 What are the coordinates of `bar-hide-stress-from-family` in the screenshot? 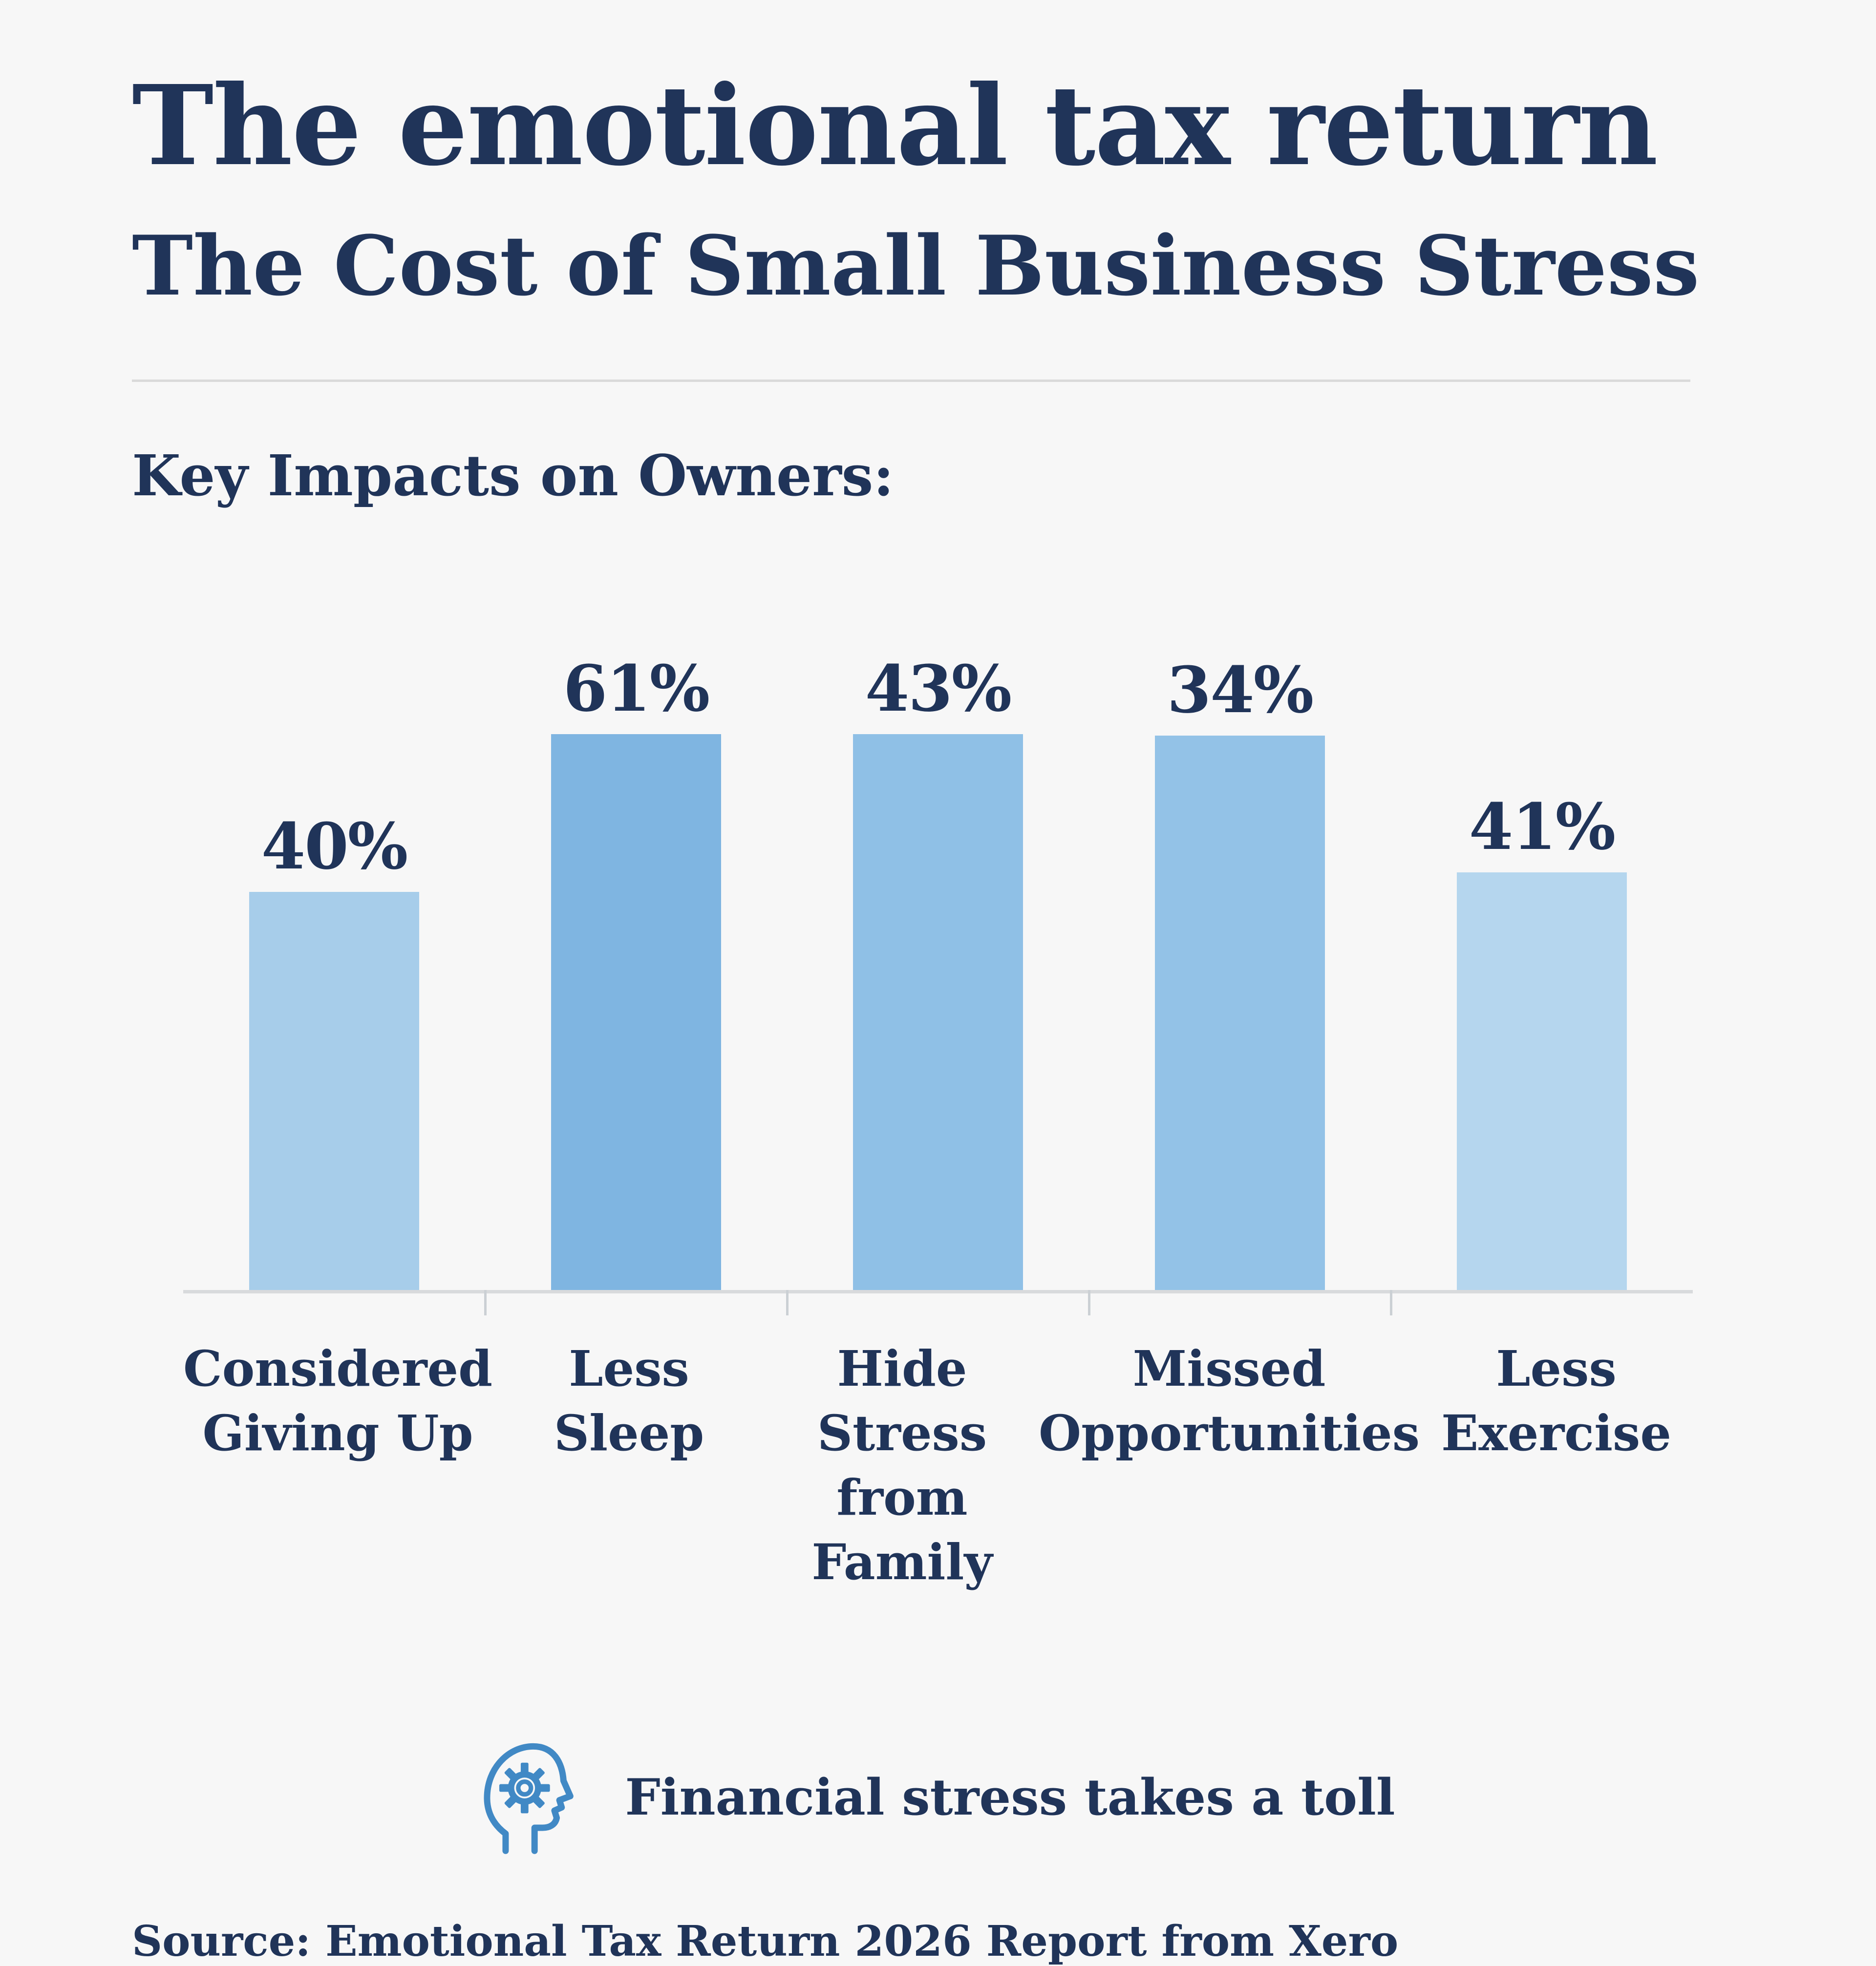 It's located at (938, 1012).